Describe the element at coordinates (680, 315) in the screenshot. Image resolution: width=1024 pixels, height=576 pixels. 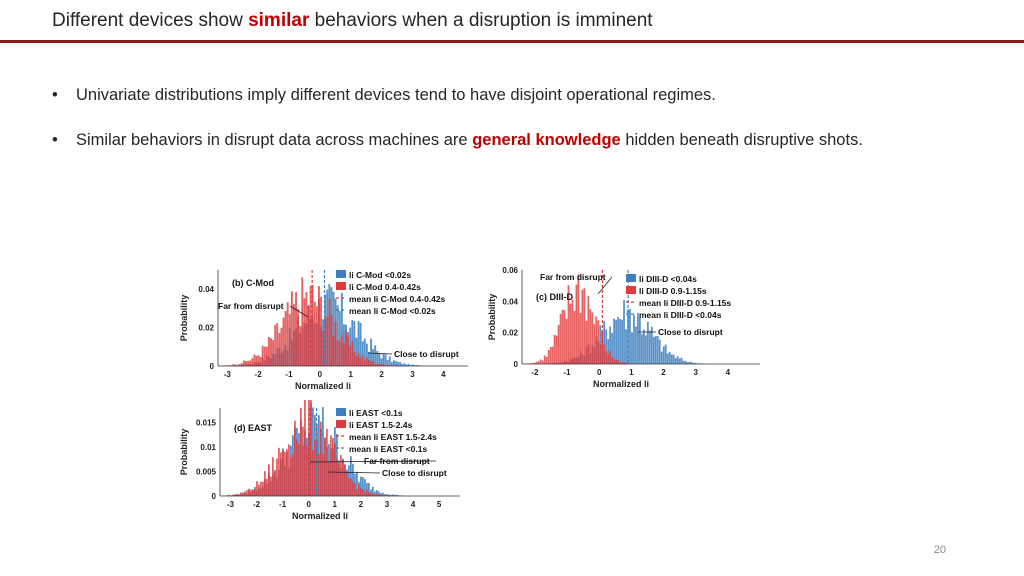
I see `legend-label: mean li DIII-D <0.04s` at that location.